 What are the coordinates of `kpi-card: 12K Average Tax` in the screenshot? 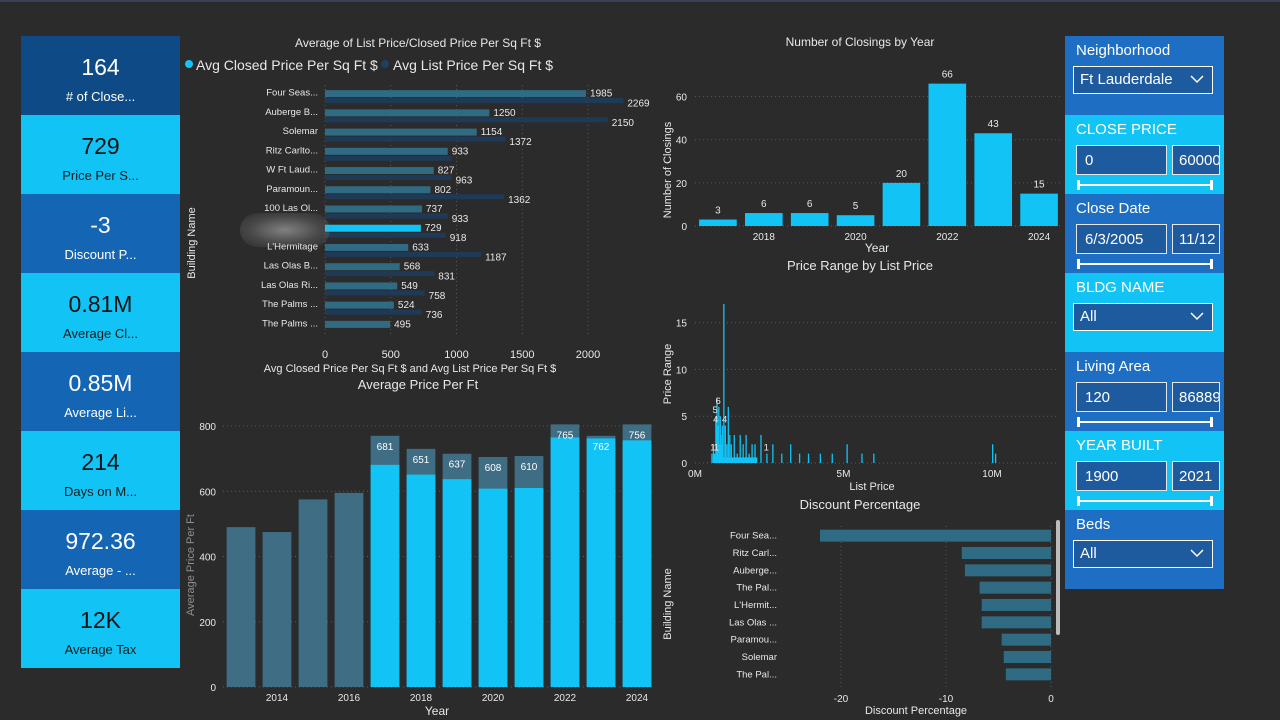 It's located at (100, 628).